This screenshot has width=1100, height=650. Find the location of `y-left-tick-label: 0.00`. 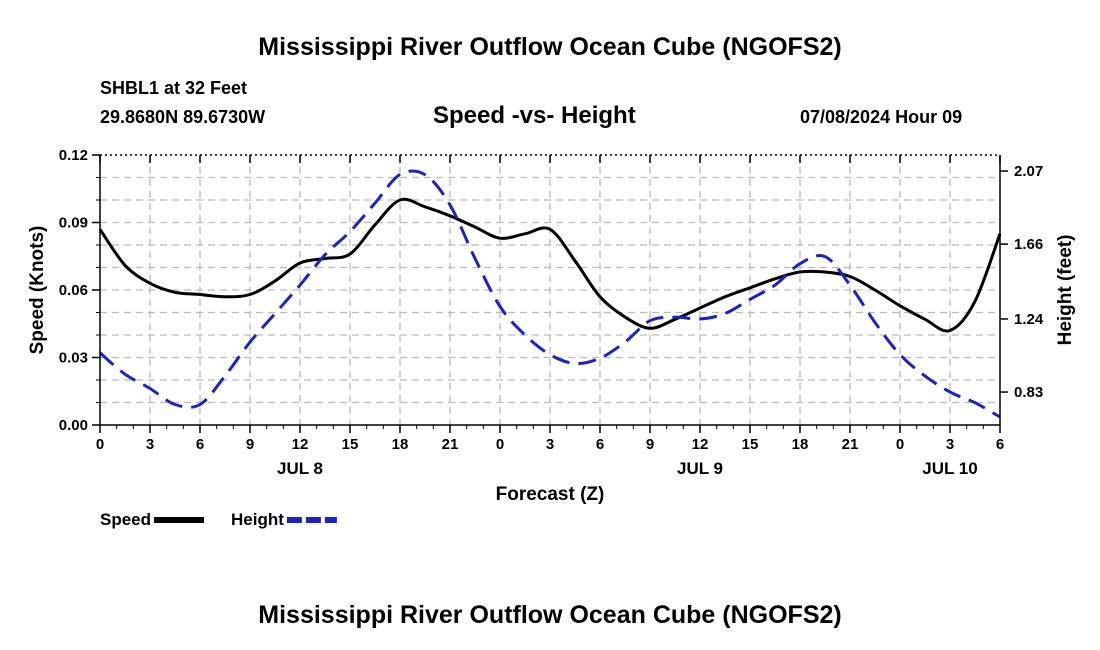

y-left-tick-label: 0.00 is located at coordinates (73, 425).